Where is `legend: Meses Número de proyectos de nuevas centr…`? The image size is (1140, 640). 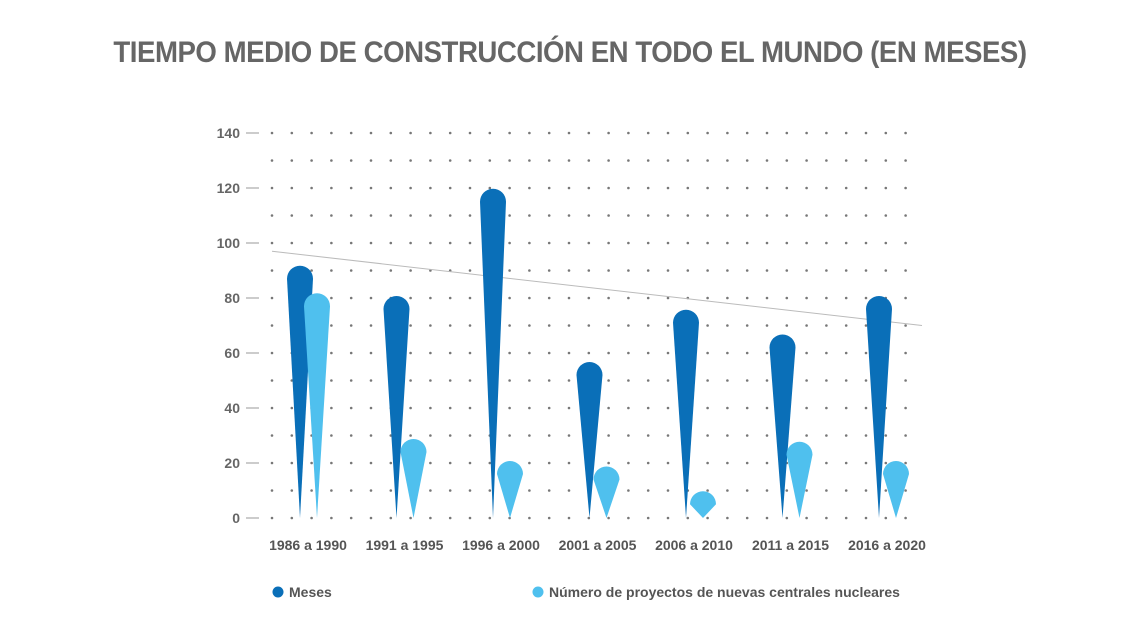
legend: Meses Número de proyectos de nuevas centr… is located at coordinates (586, 592).